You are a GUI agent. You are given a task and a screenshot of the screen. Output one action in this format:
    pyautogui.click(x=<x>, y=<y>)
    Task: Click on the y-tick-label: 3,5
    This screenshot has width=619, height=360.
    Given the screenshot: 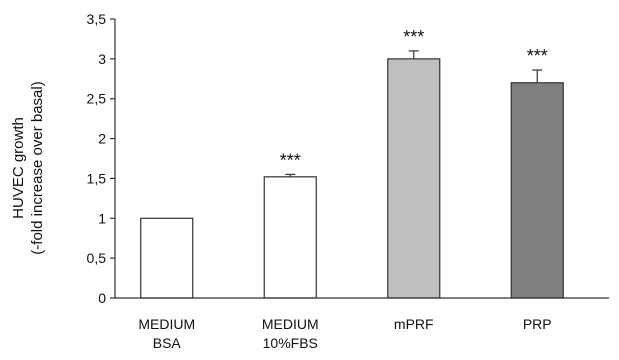 What is the action you would take?
    pyautogui.click(x=97, y=19)
    